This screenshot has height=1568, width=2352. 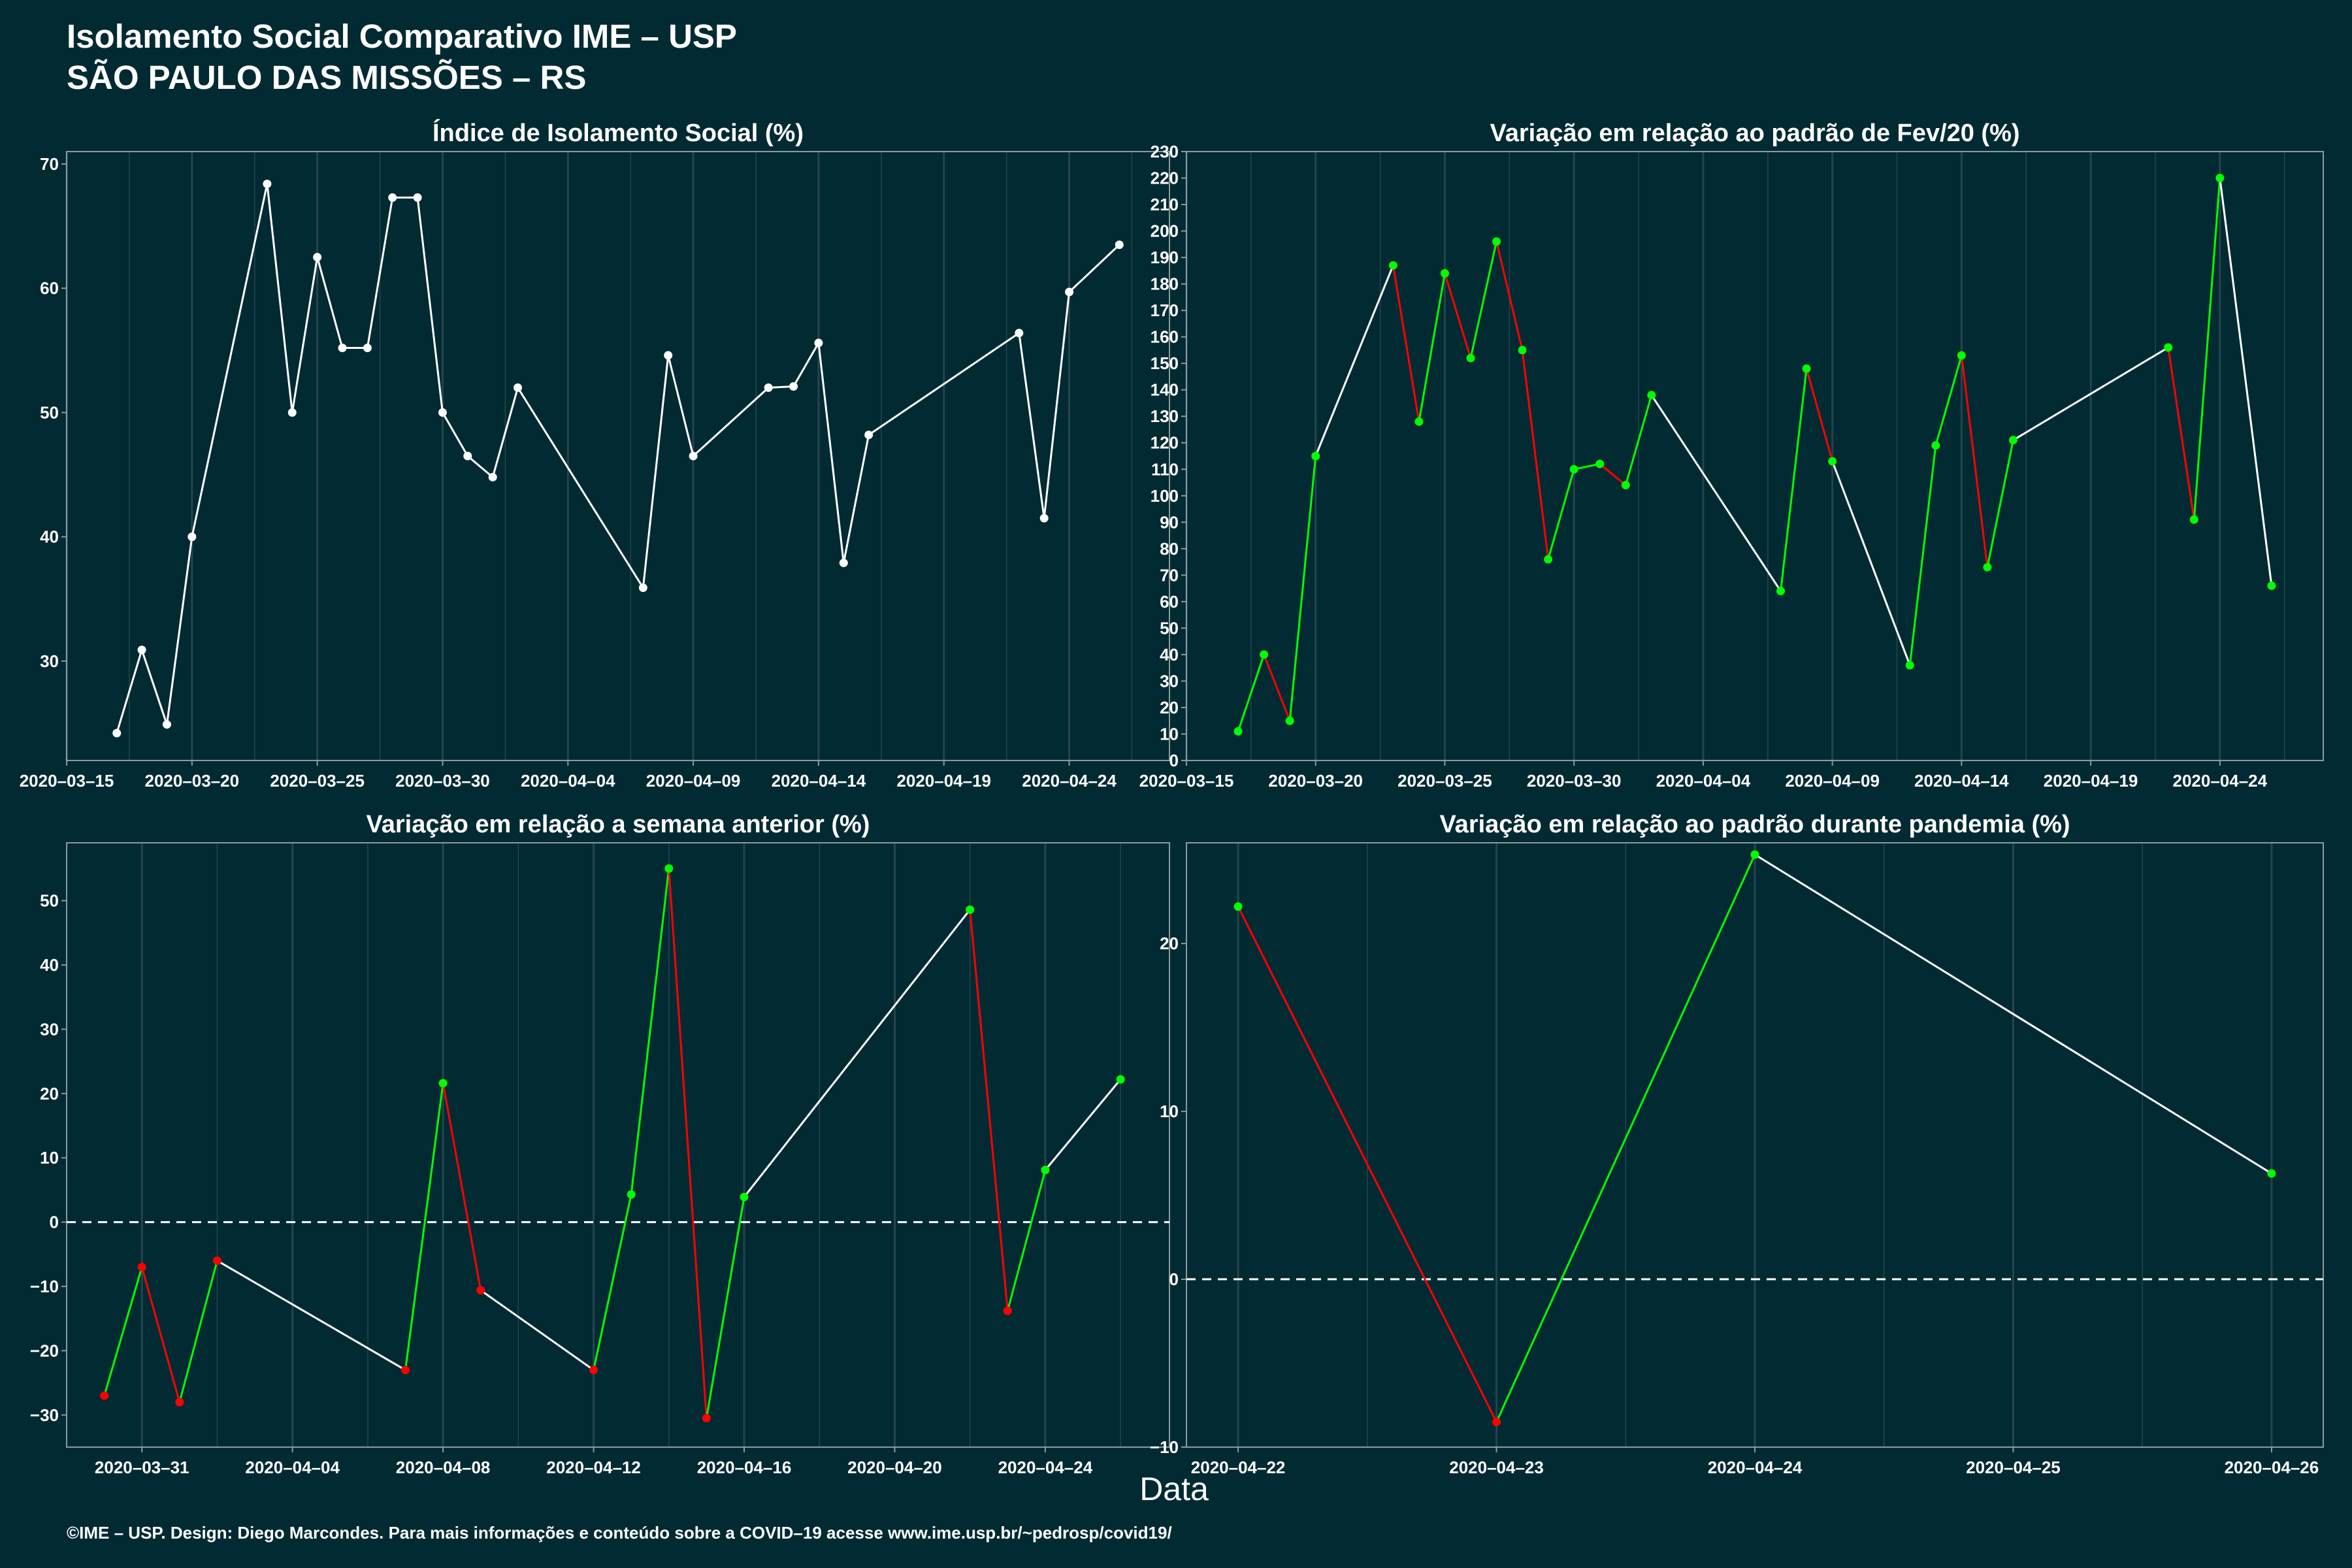 What do you see at coordinates (1165, 469) in the screenshot?
I see `y-tick-label: 110` at bounding box center [1165, 469].